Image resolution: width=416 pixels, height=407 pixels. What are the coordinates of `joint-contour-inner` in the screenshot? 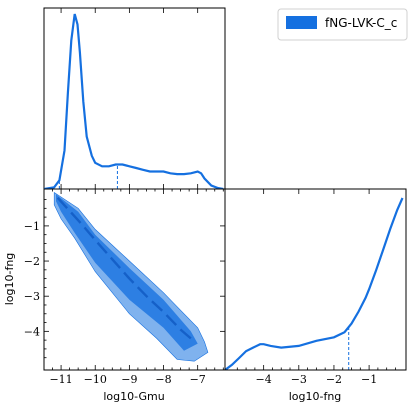 It's located at (127, 272).